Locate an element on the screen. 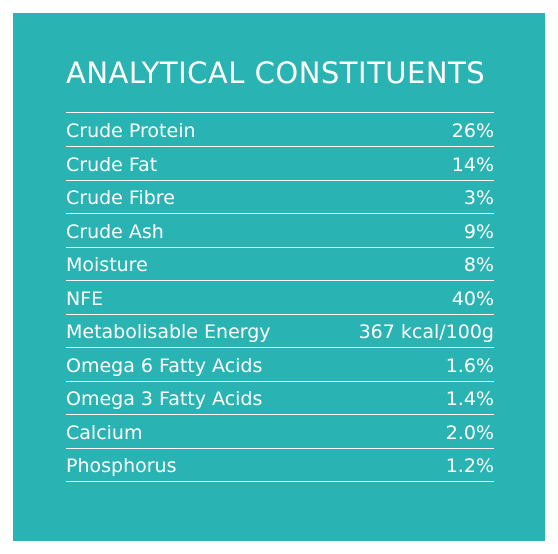 The image size is (558, 554). constituent-name: Omega 3 Fatty Acids is located at coordinates (164, 399).